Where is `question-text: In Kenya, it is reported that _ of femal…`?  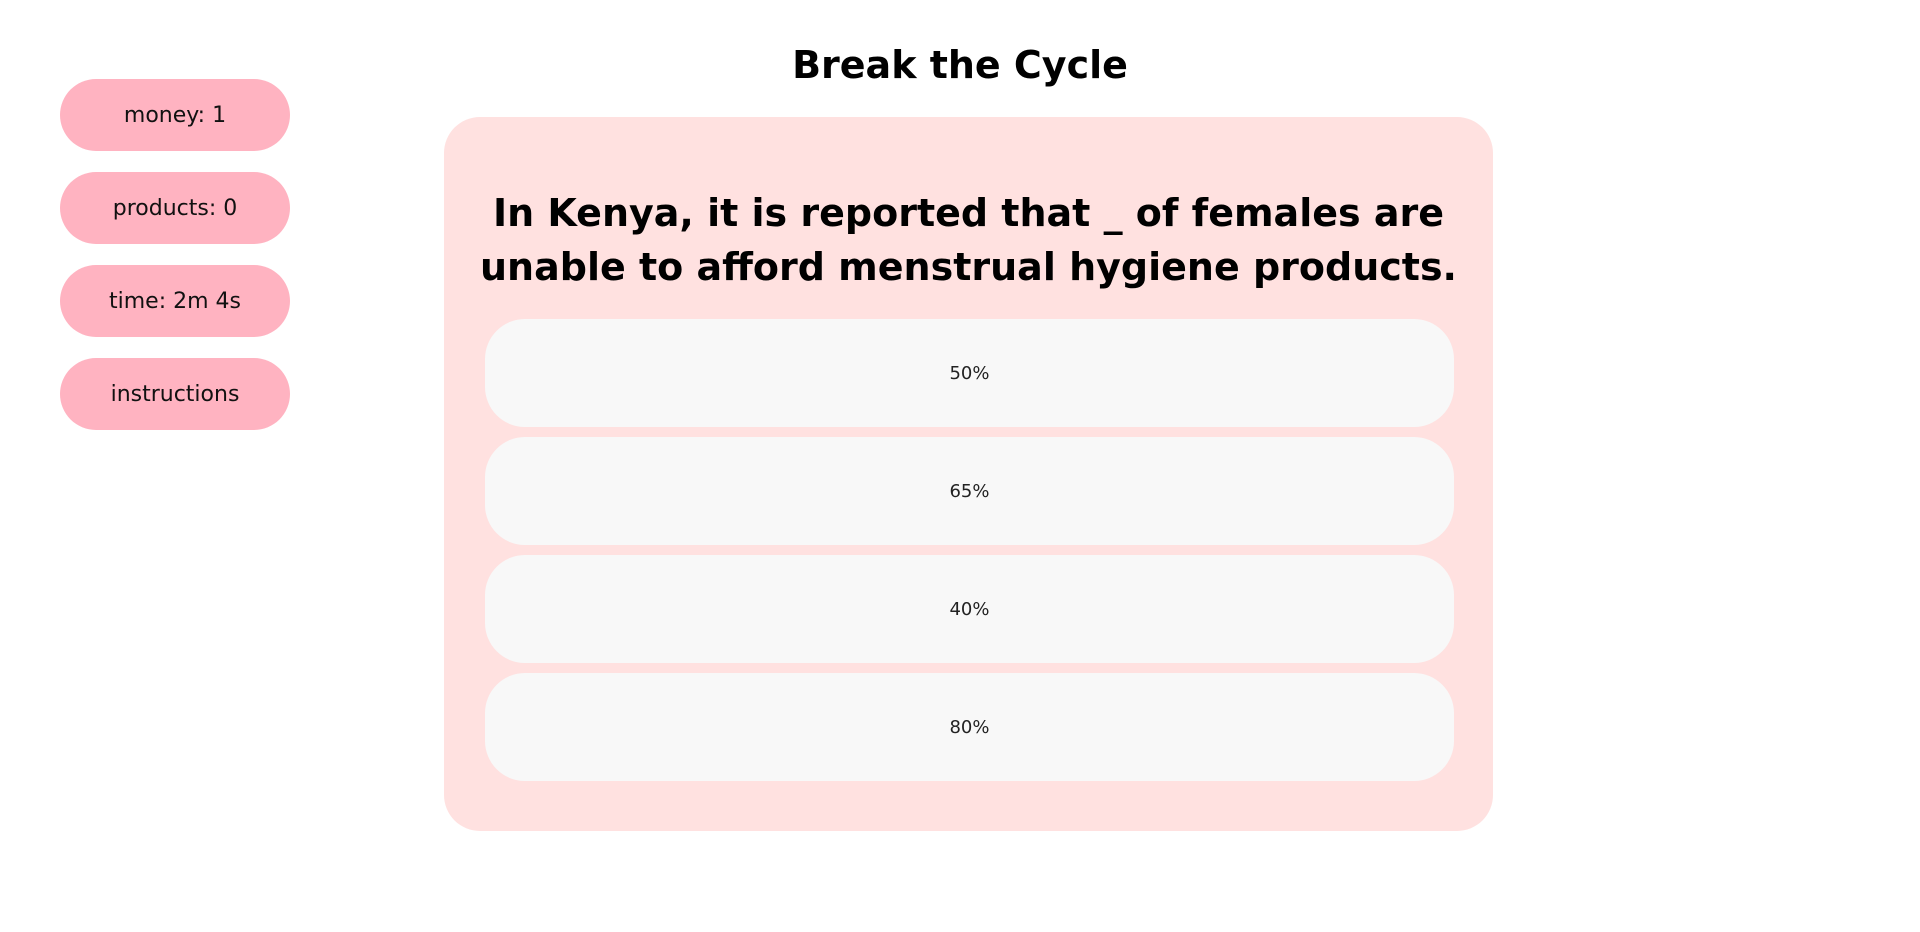 question-text: In Kenya, it is reported that _ of femal… is located at coordinates (968, 240).